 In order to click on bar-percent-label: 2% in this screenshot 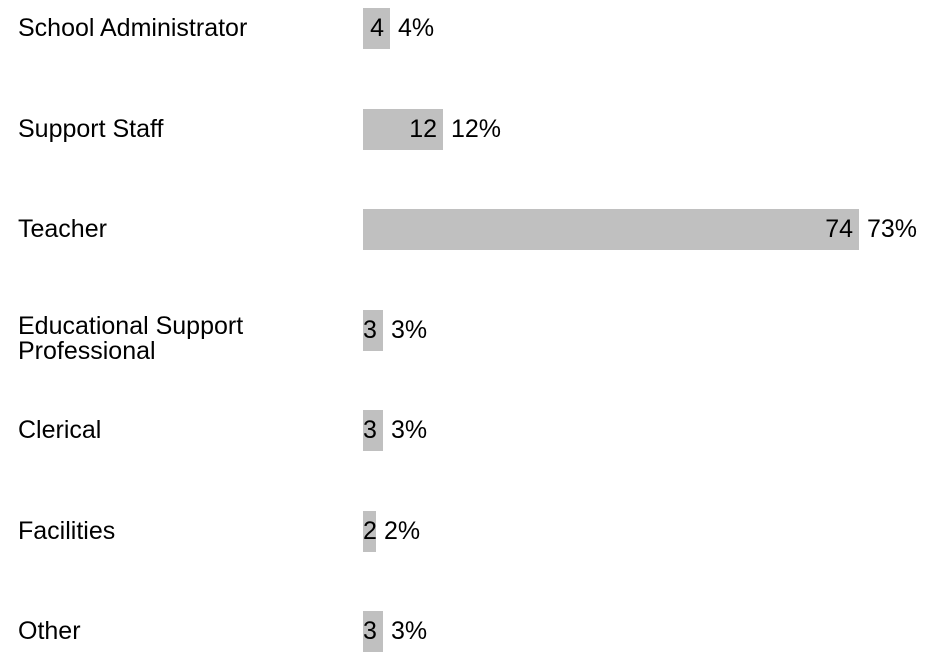, I will do `click(402, 531)`.